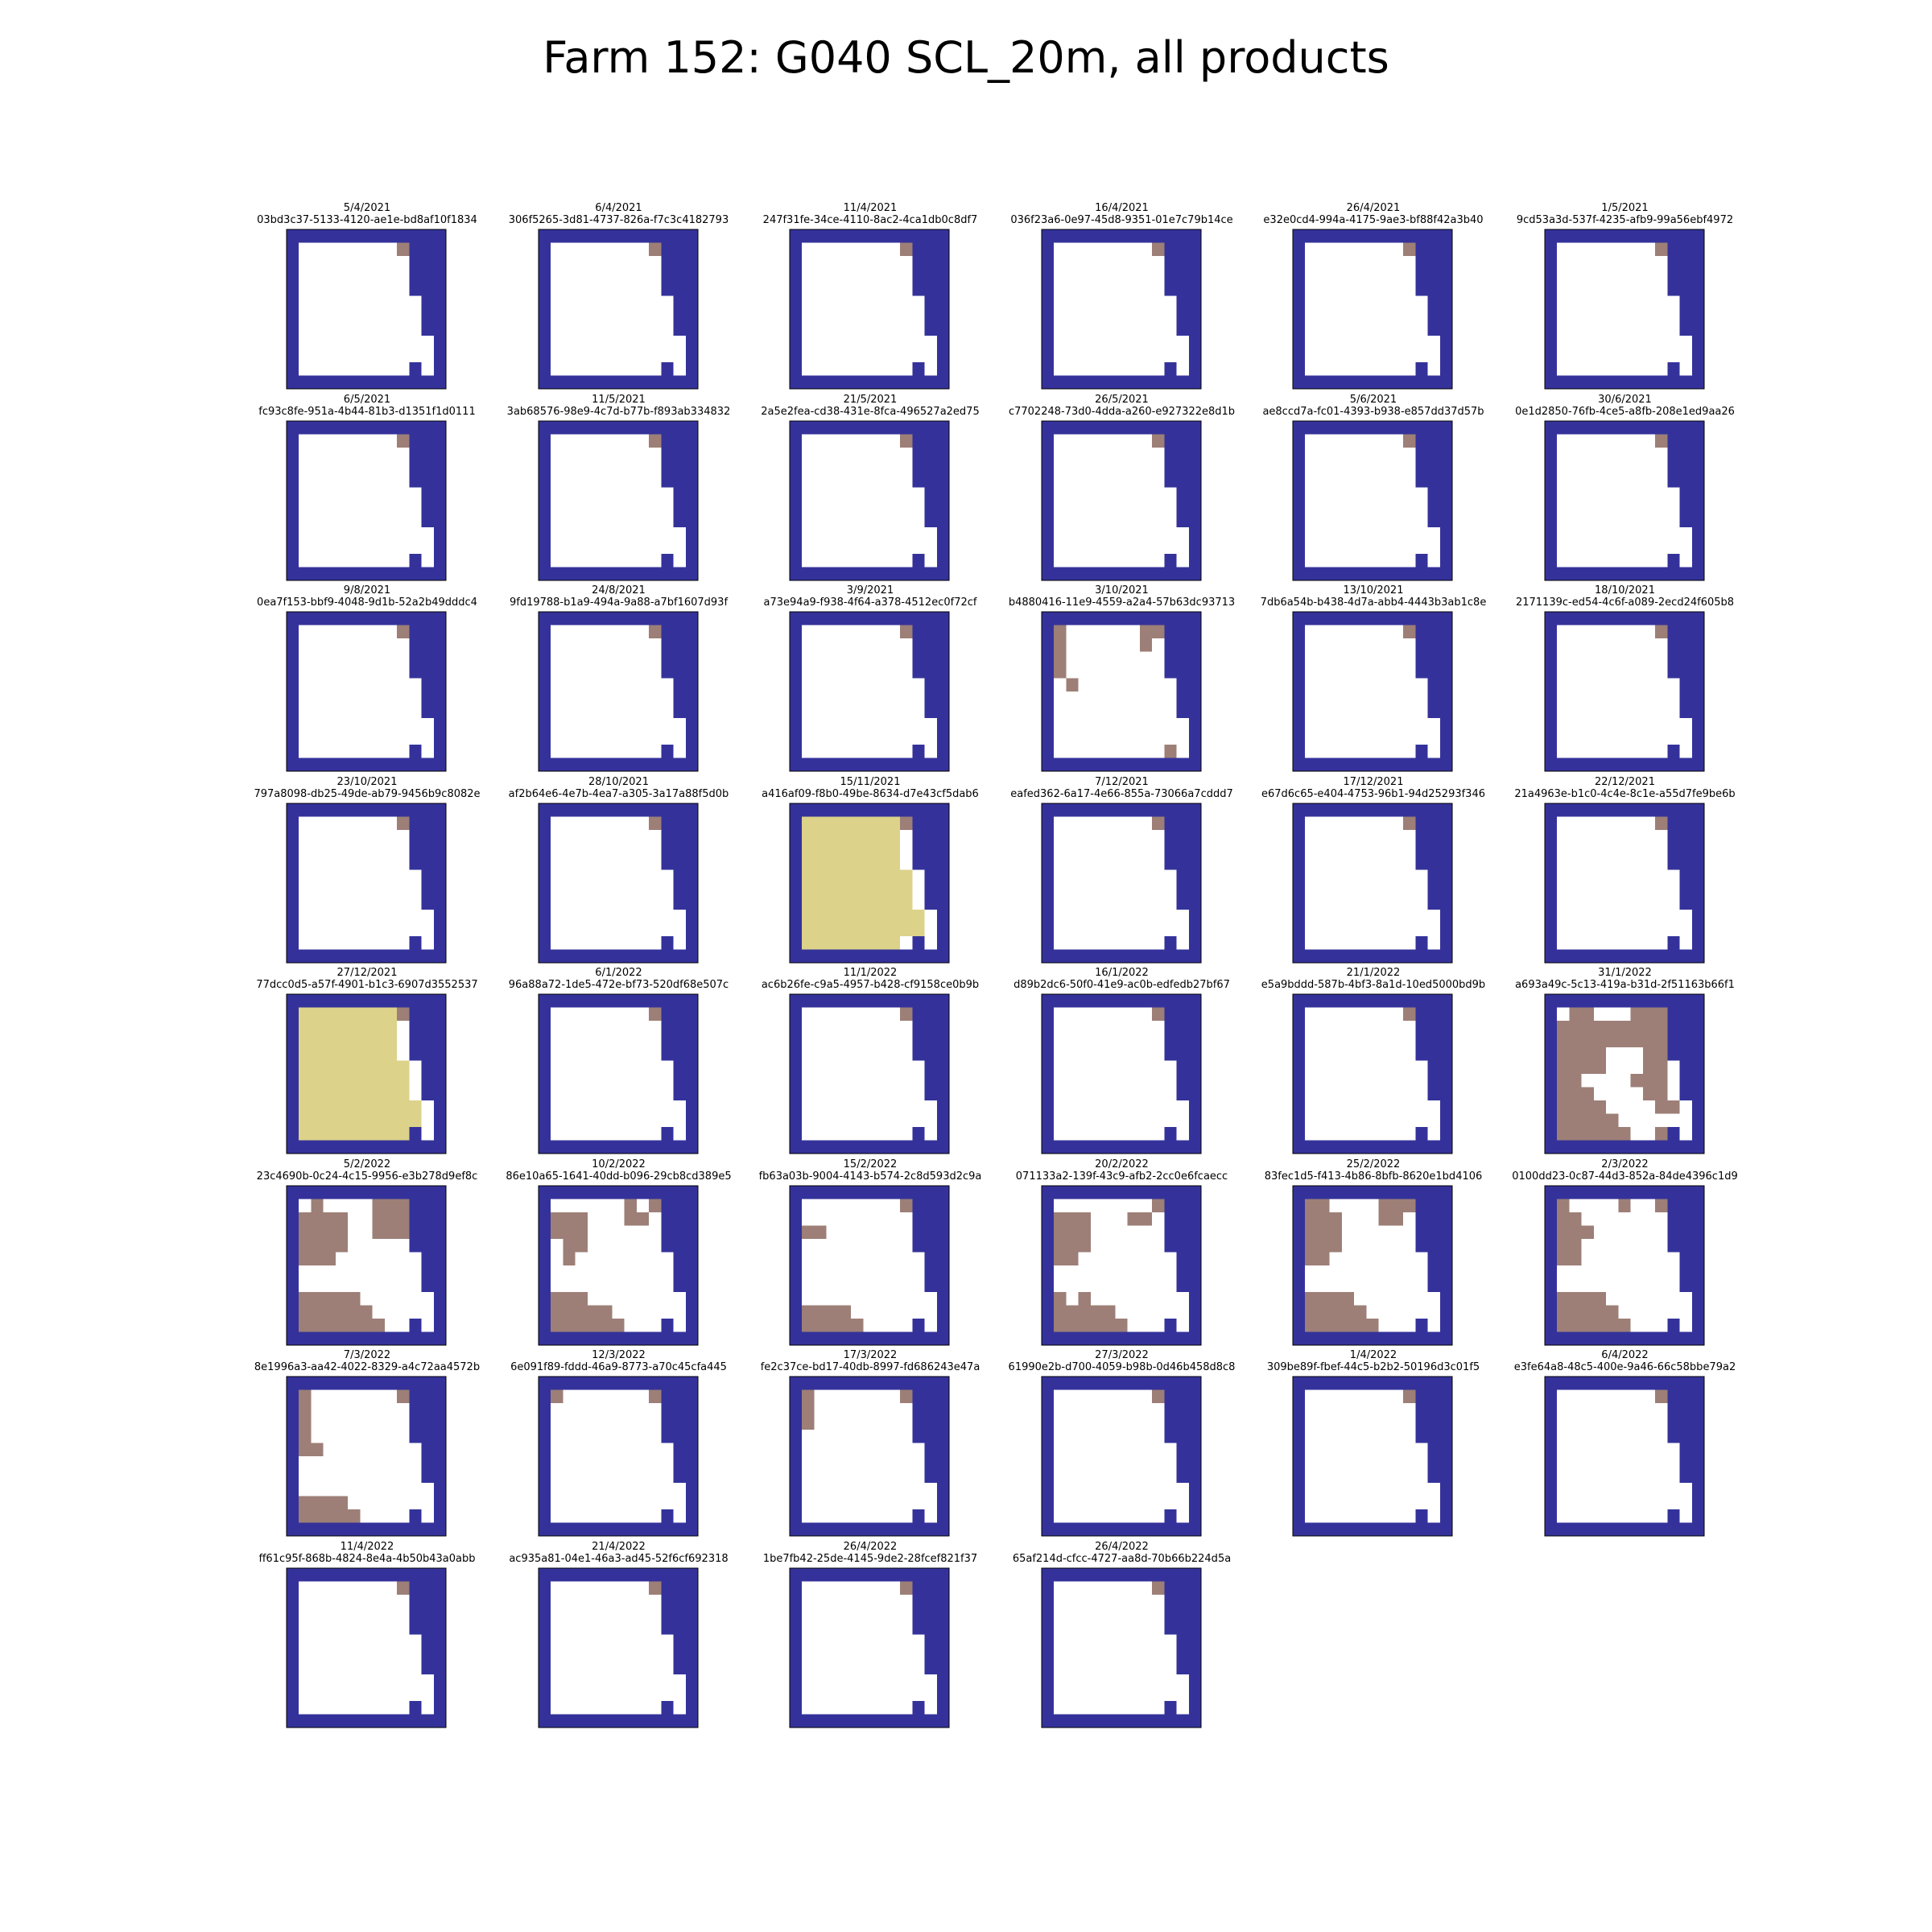 This screenshot has height=1932, width=1932. Describe the element at coordinates (619, 1164) in the screenshot. I see `panel-date-label: 10/2/2022` at that location.